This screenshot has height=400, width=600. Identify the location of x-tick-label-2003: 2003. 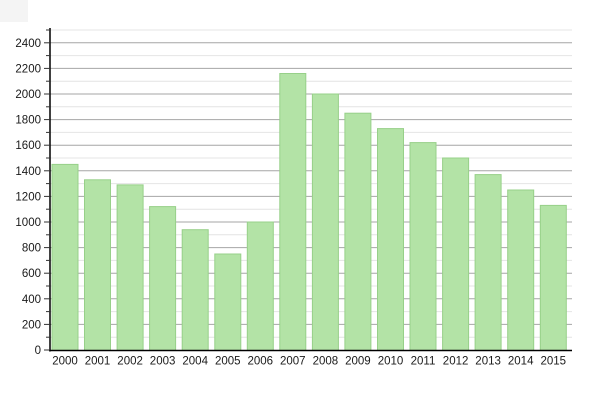
(163, 362).